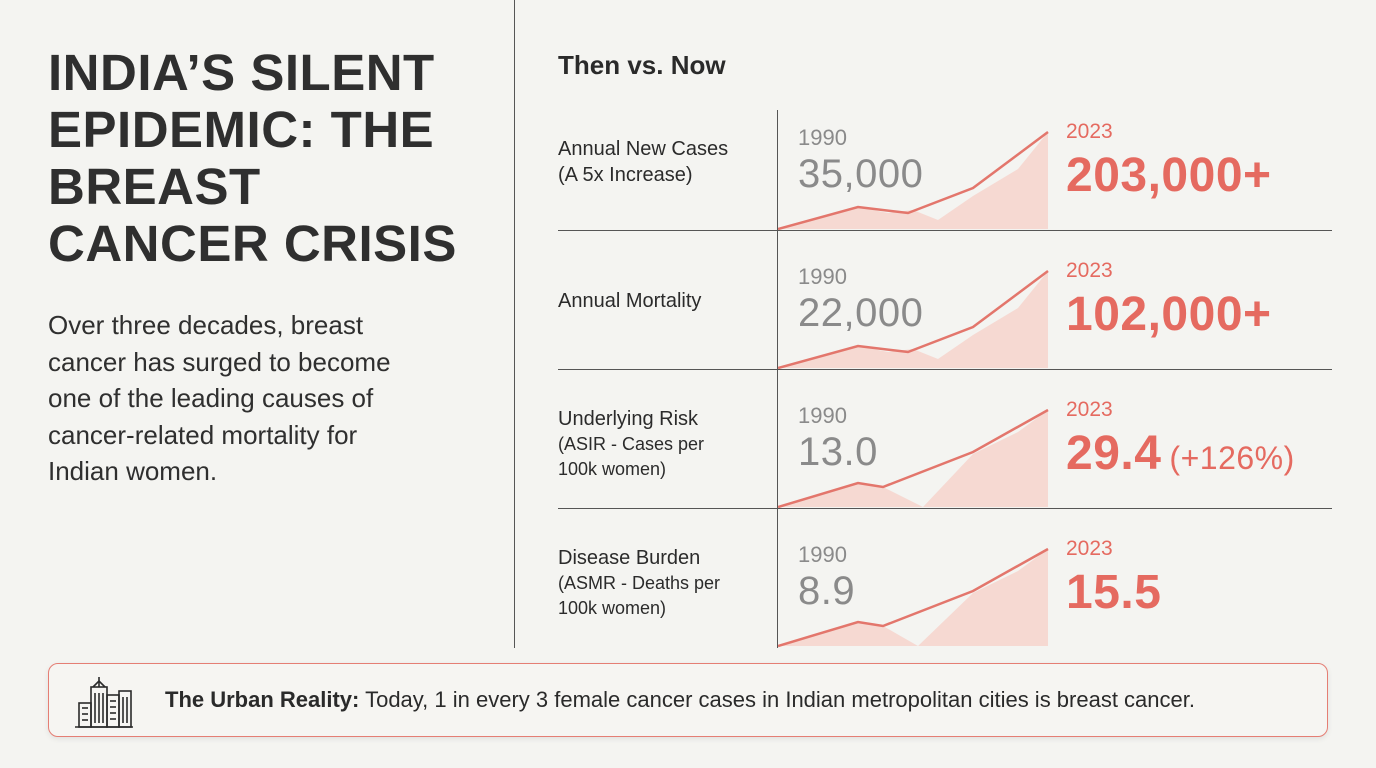 The width and height of the screenshot is (1376, 768). What do you see at coordinates (629, 558) in the screenshot?
I see `metric-label-main: Disease Burden` at bounding box center [629, 558].